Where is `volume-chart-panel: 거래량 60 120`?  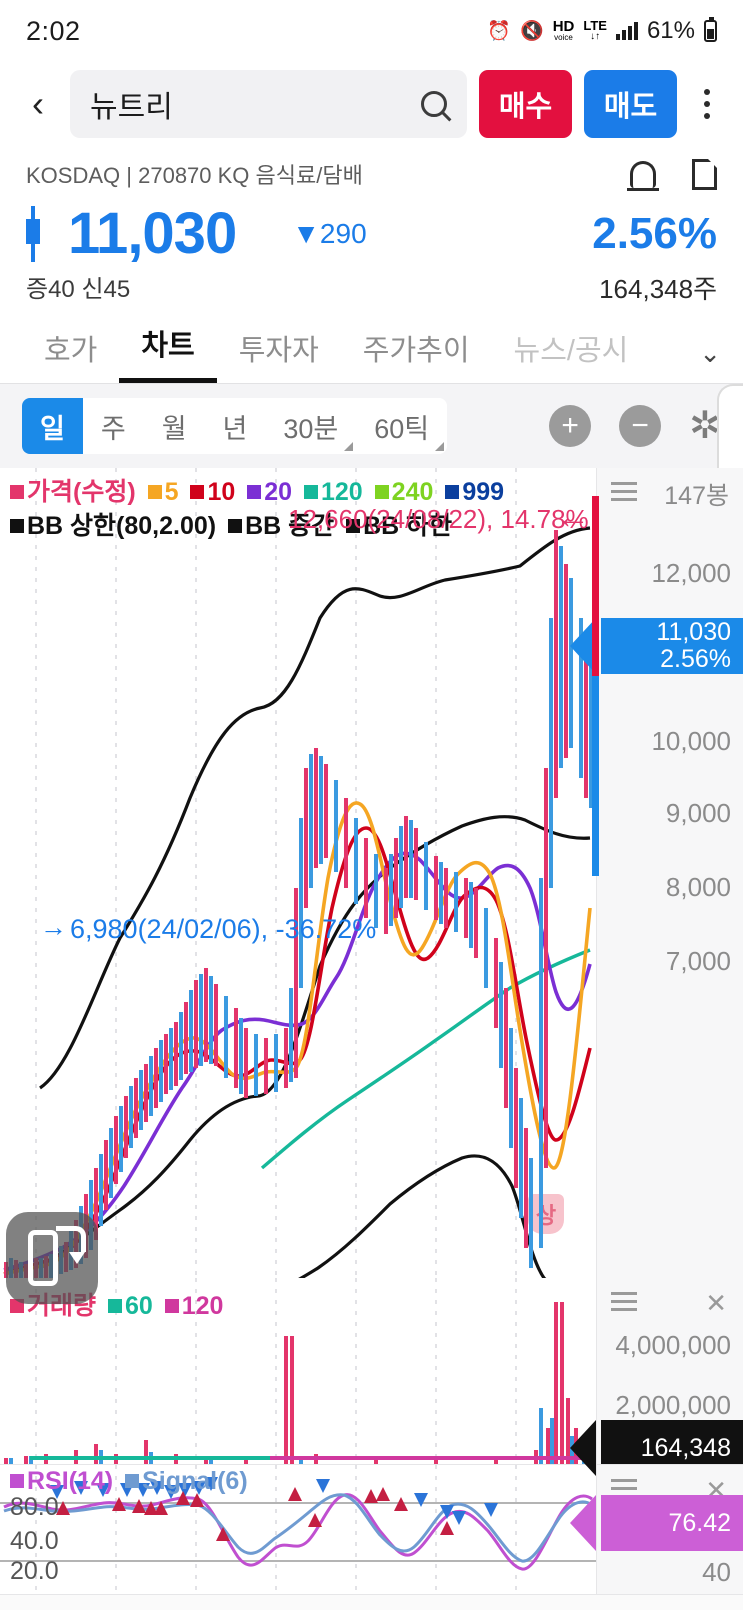
volume-chart-panel: 거래량 60 120 is located at coordinates (371, 1377).